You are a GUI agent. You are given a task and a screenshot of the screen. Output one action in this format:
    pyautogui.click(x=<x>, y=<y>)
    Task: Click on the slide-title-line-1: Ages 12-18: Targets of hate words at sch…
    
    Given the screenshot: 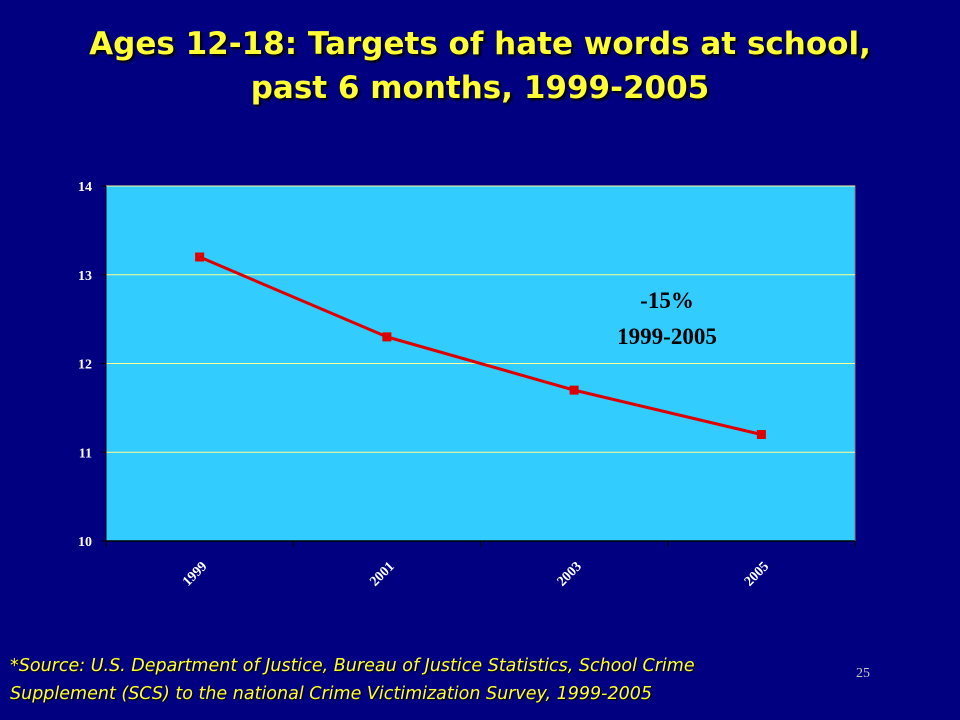 What is the action you would take?
    pyautogui.click(x=480, y=44)
    